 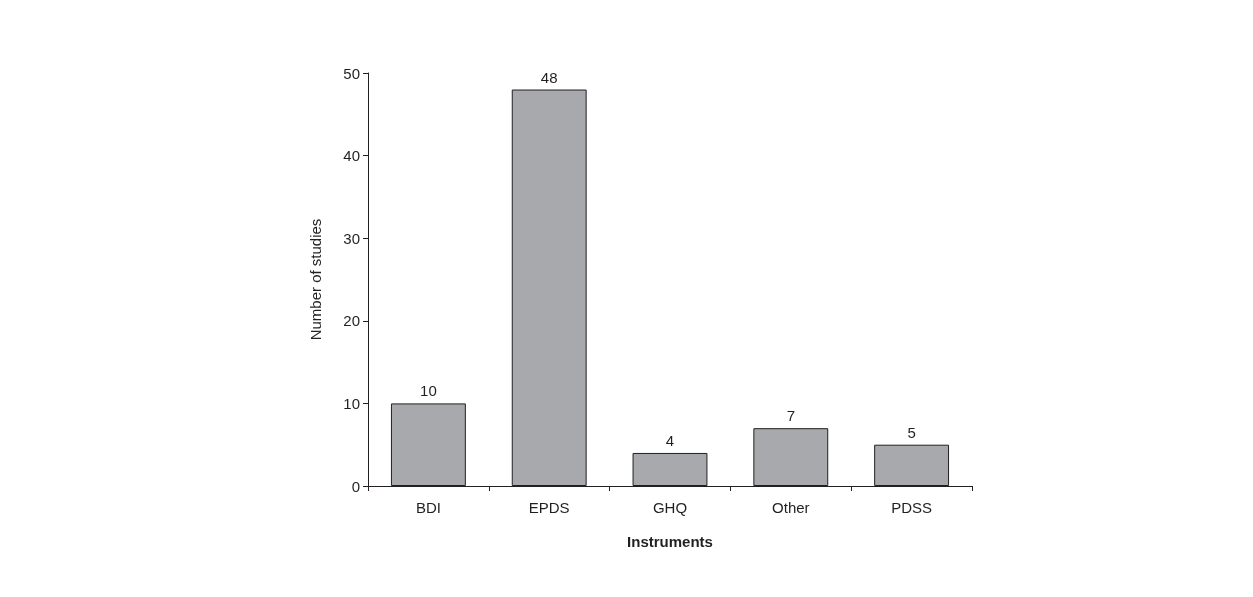 I want to click on data-label: 48, so click(x=549, y=77).